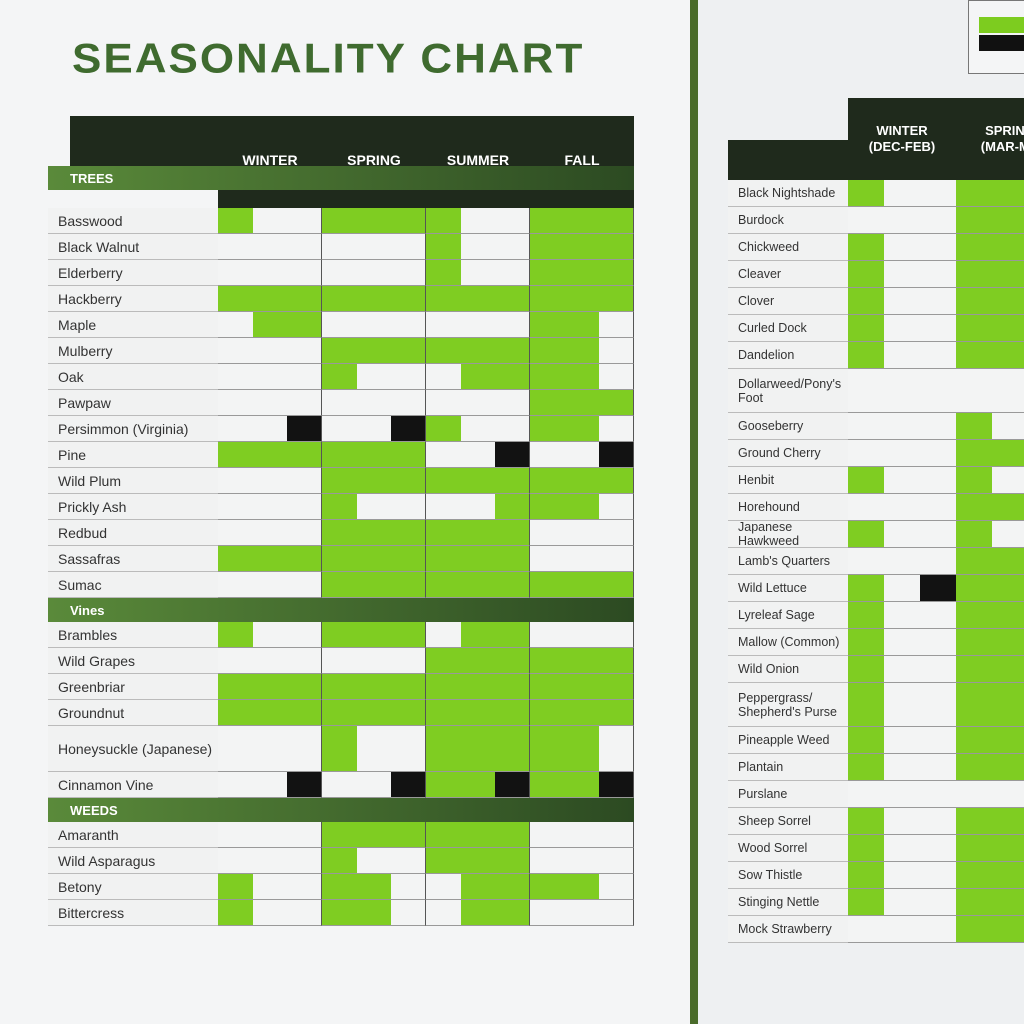  Describe the element at coordinates (133, 247) in the screenshot. I see `row-label: Black Walnut` at that location.